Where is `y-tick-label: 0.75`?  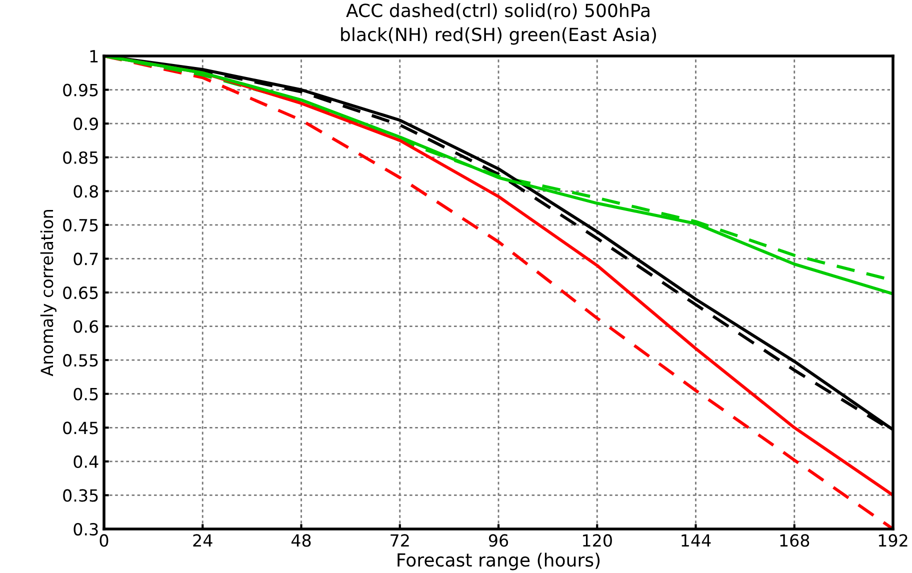
y-tick-label: 0.75 is located at coordinates (80, 225).